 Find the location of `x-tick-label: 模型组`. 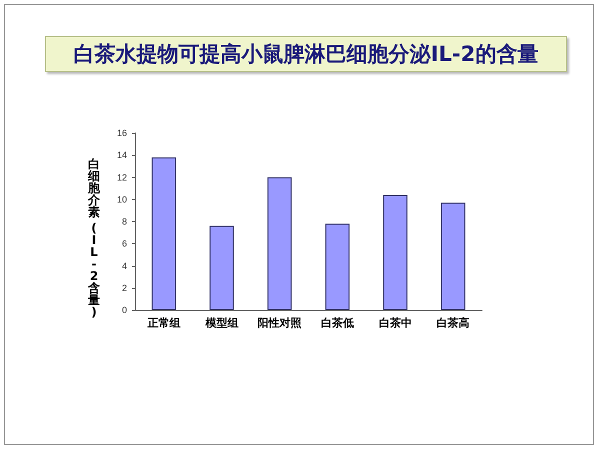

x-tick-label: 模型组 is located at coordinates (221, 323).